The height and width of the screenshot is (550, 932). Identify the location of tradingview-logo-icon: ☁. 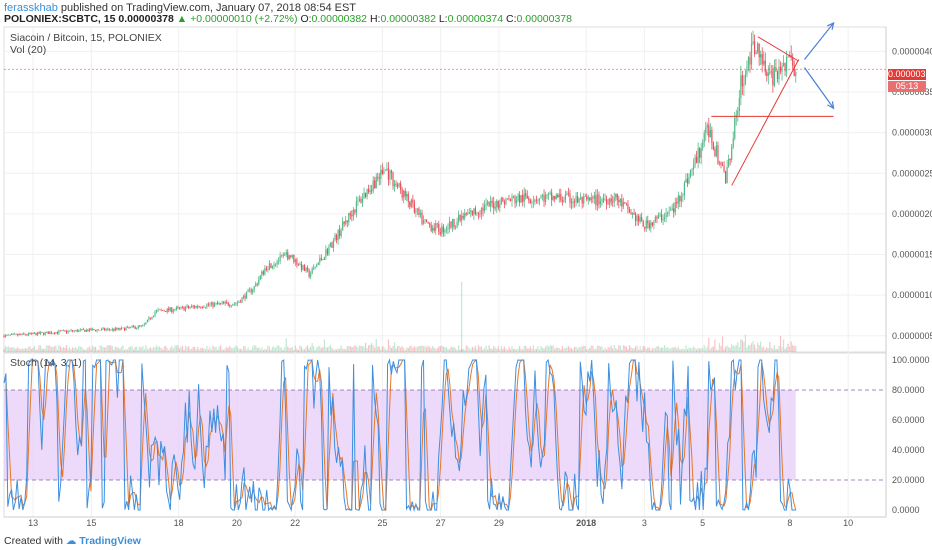
(71, 541).